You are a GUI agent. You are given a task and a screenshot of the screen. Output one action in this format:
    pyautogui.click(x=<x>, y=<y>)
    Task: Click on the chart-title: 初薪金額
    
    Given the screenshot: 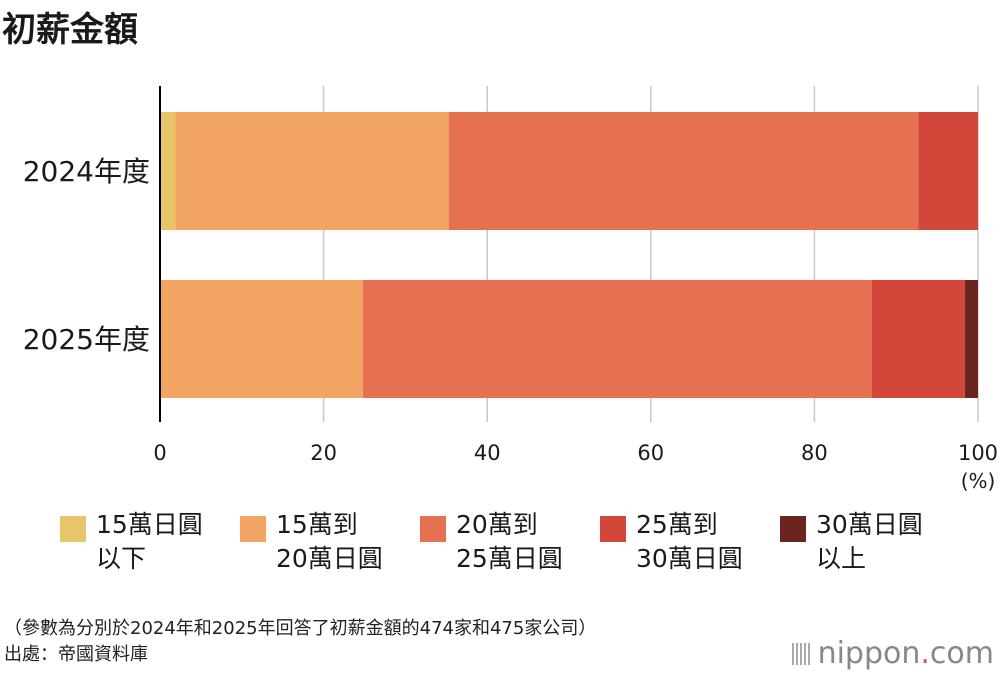 What is the action you would take?
    pyautogui.click(x=70, y=30)
    